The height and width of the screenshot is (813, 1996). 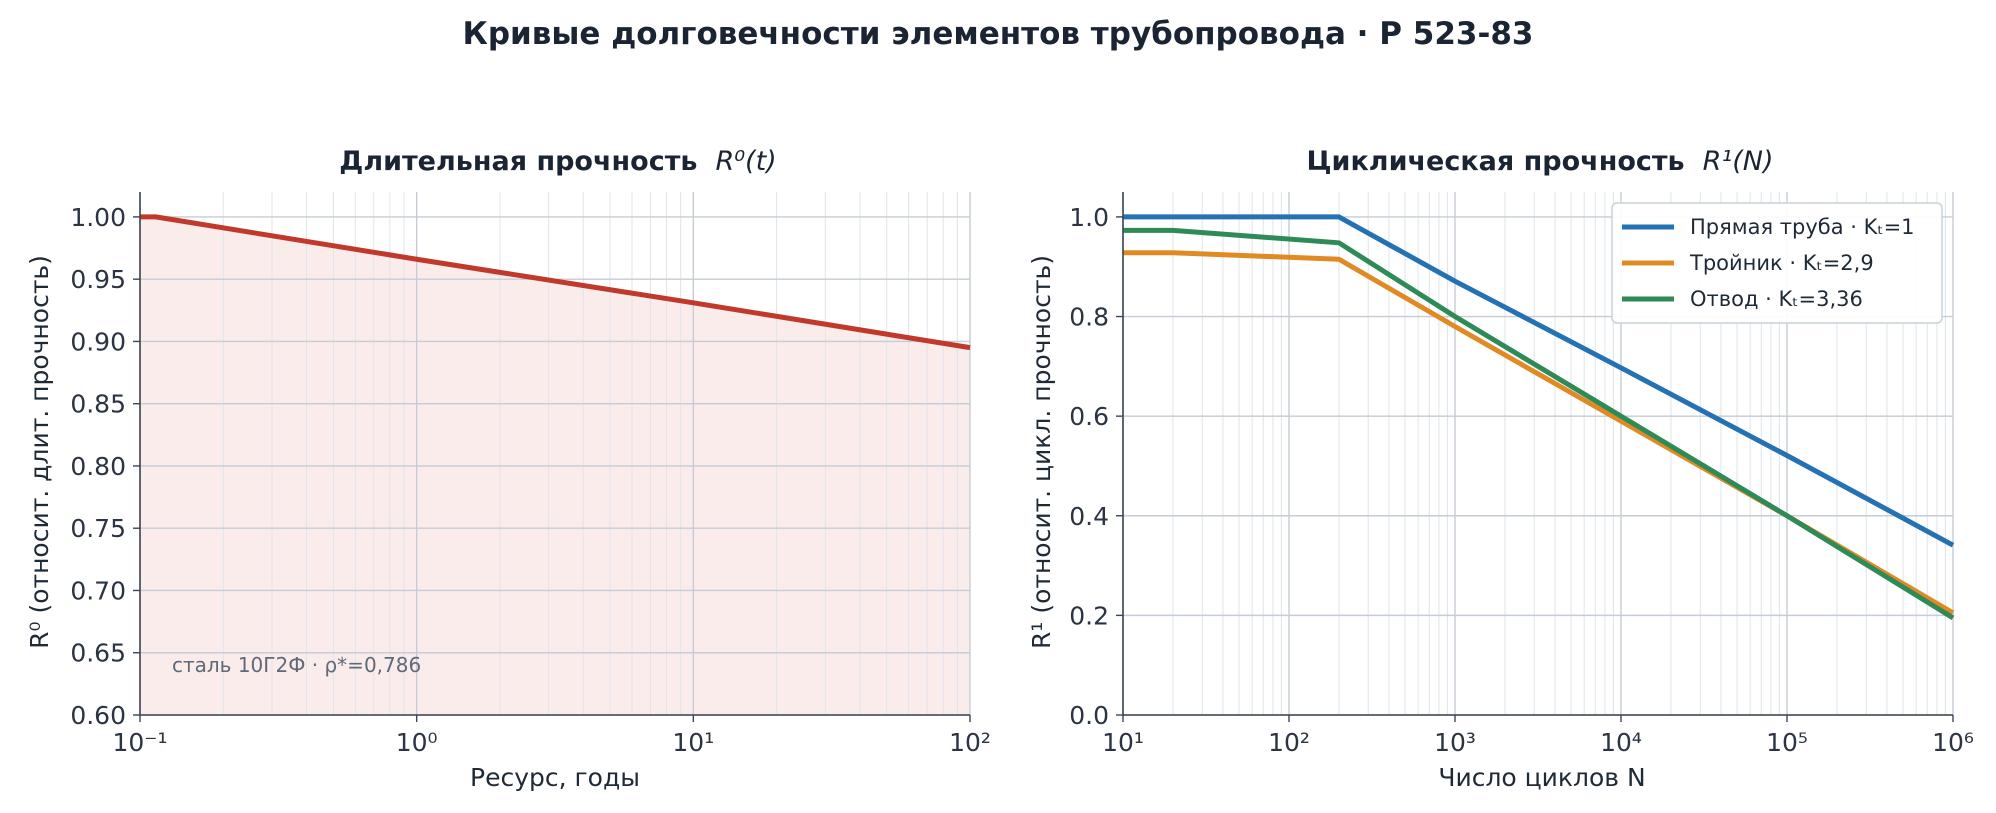 I want to click on left-series-layer, so click(x=555, y=282).